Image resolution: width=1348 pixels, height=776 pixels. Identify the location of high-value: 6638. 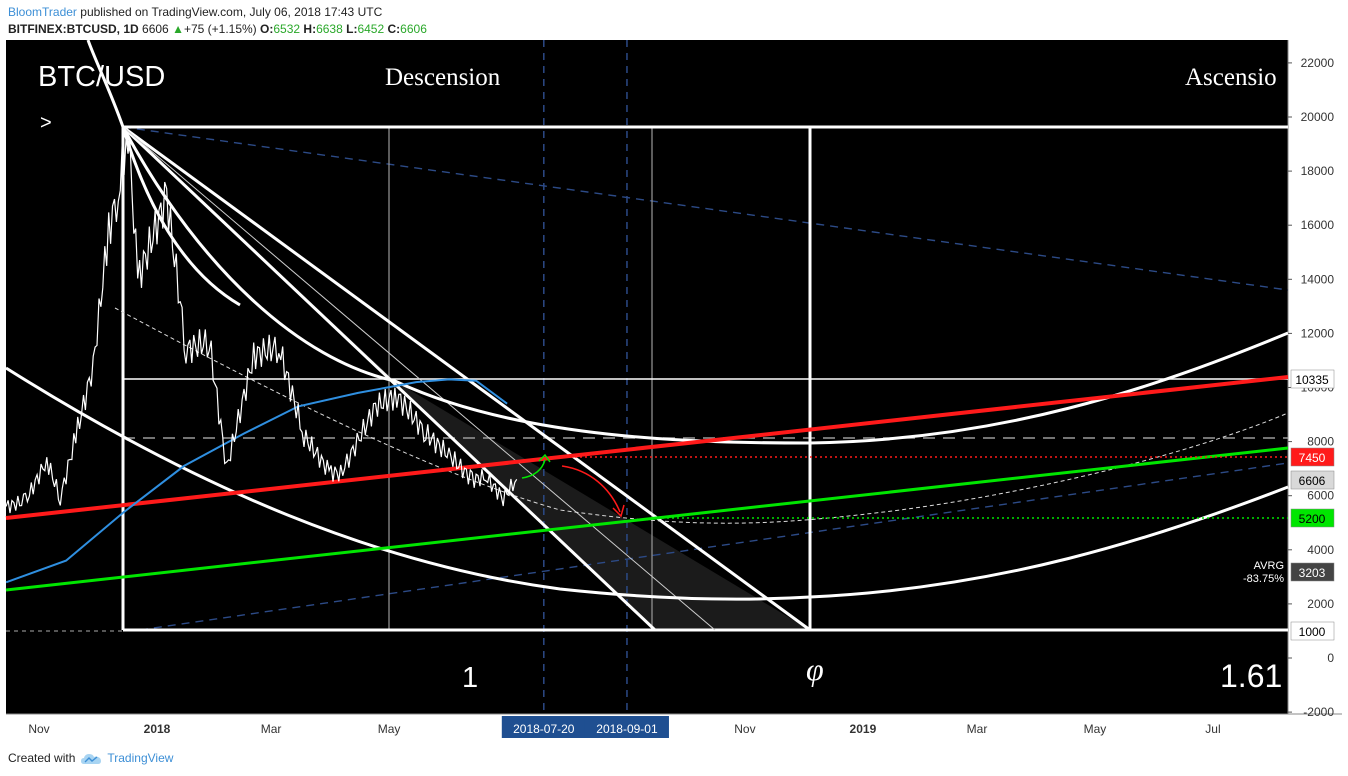
(329, 29).